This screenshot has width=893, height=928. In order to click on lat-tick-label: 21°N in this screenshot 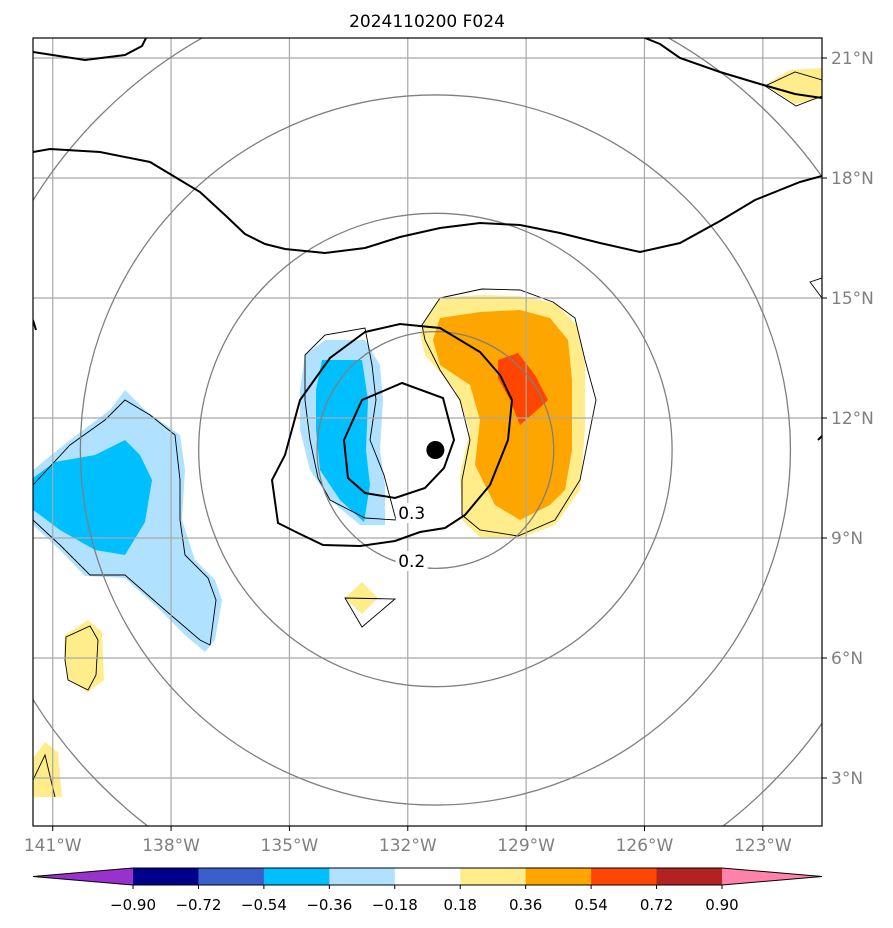, I will do `click(852, 59)`.